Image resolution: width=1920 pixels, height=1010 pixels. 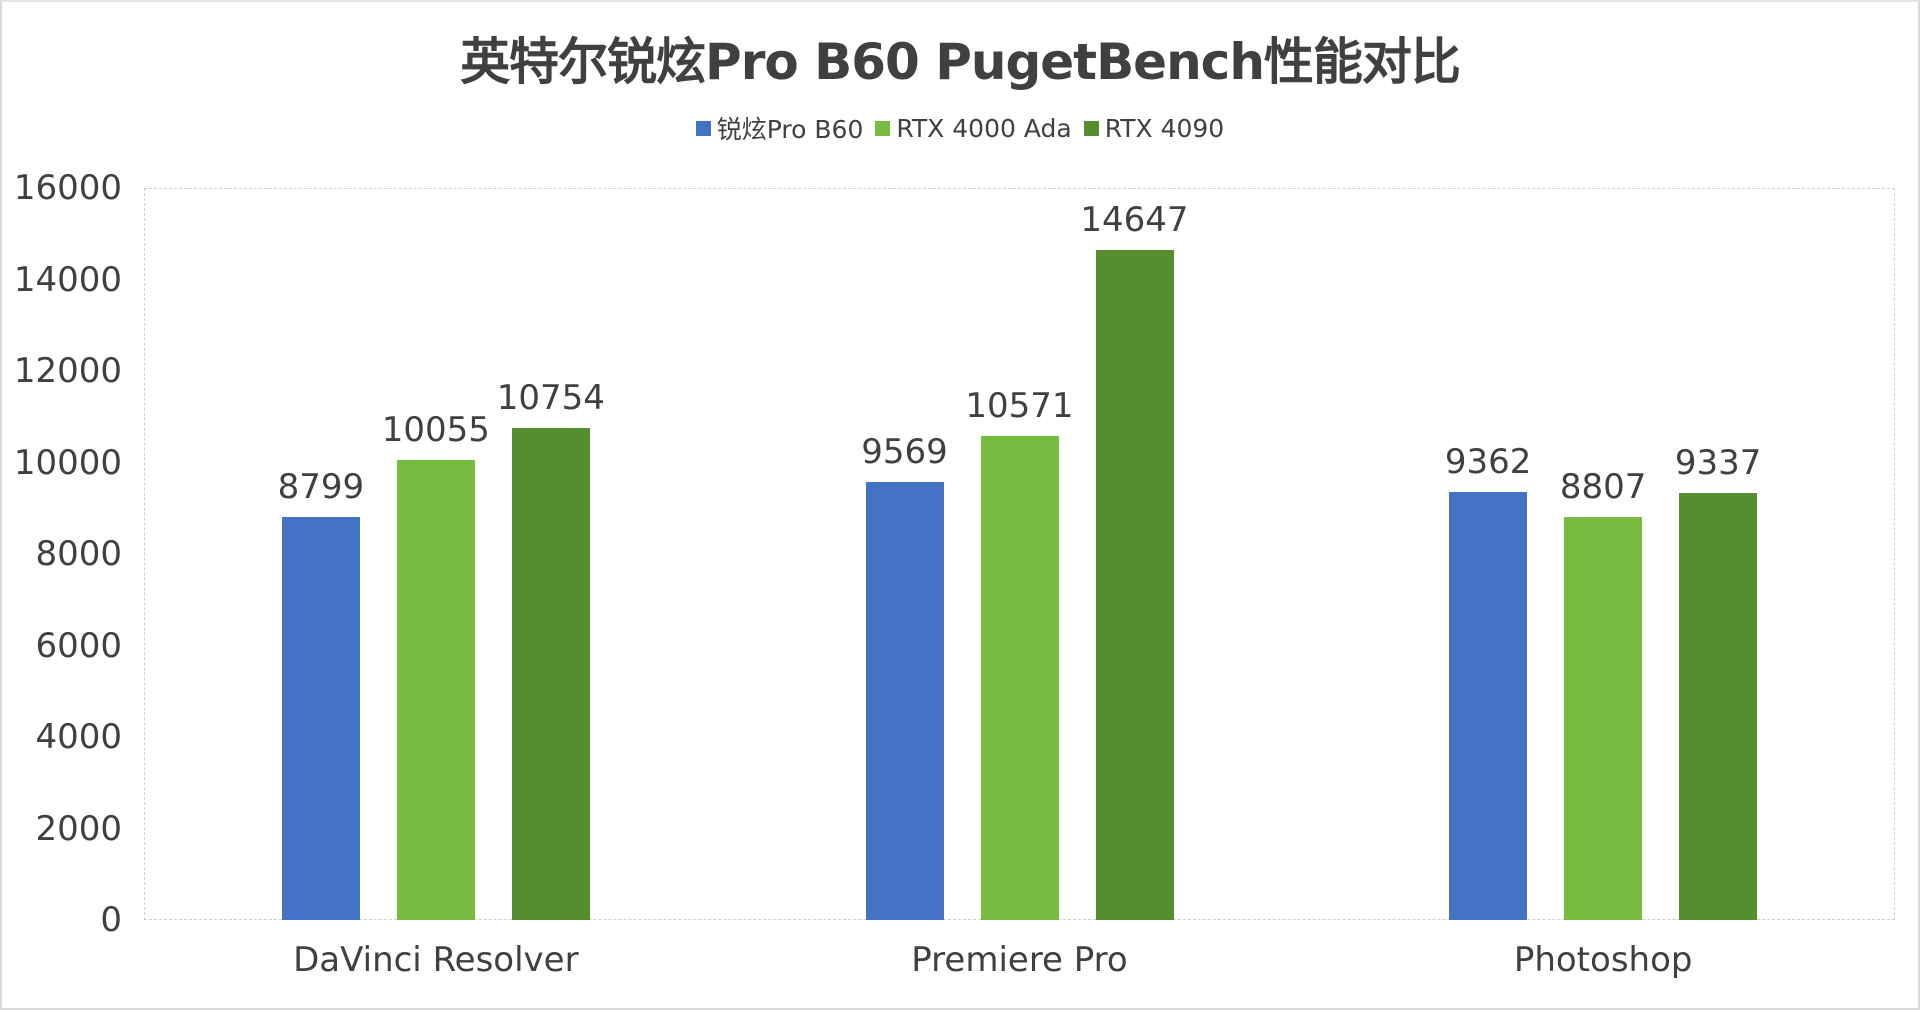 What do you see at coordinates (1019, 406) in the screenshot?
I see `bar-value-label: 10571` at bounding box center [1019, 406].